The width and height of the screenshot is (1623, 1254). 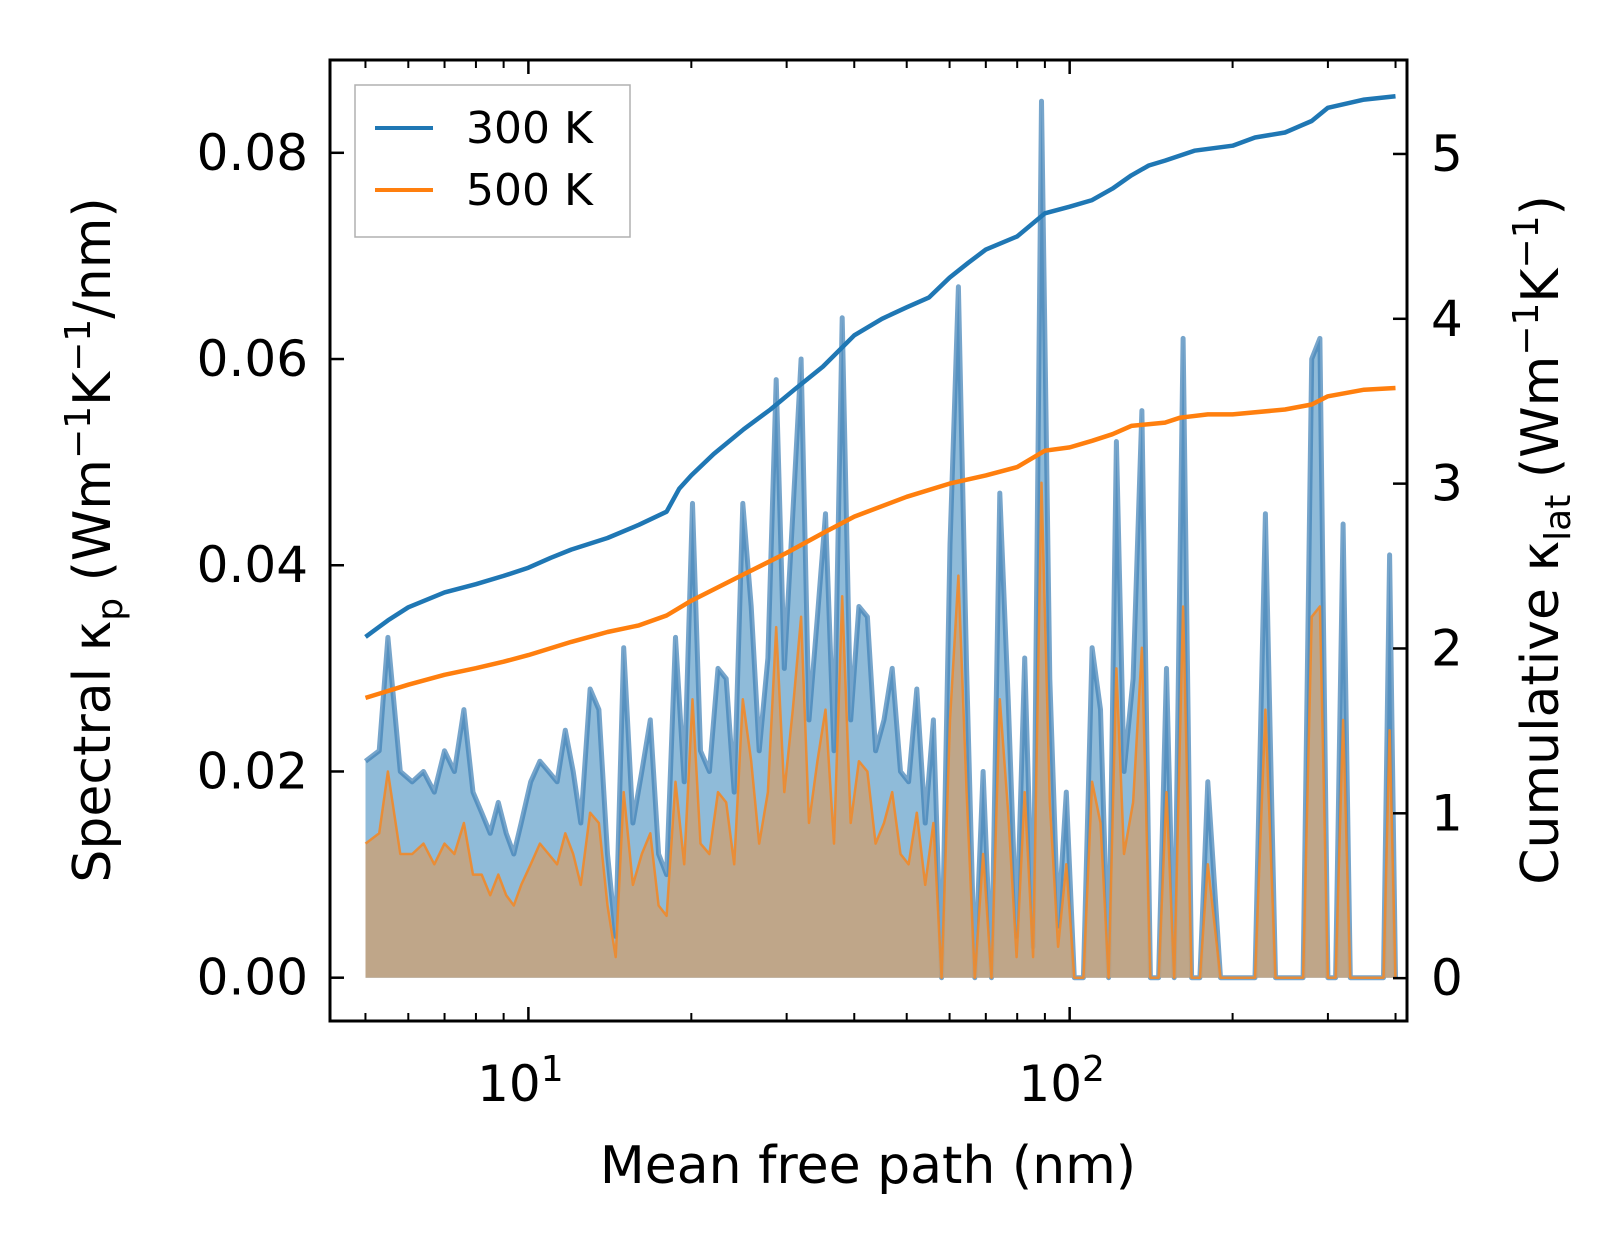 I want to click on x-axis-title-group: Mean free path (nm), so click(x=868, y=1166).